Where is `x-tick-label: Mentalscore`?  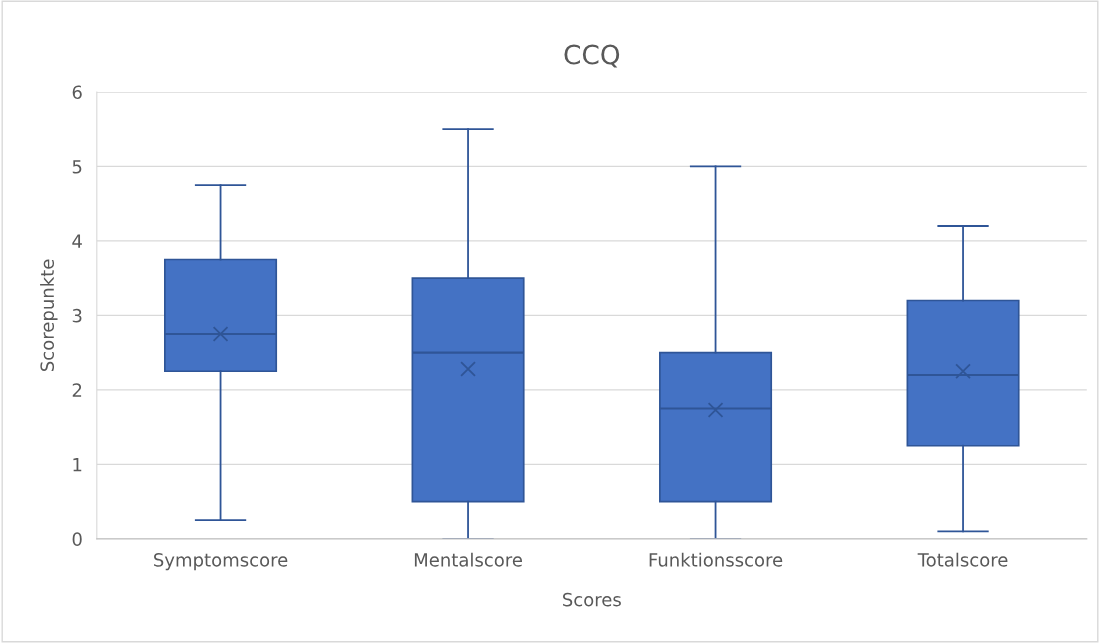 x-tick-label: Mentalscore is located at coordinates (468, 559).